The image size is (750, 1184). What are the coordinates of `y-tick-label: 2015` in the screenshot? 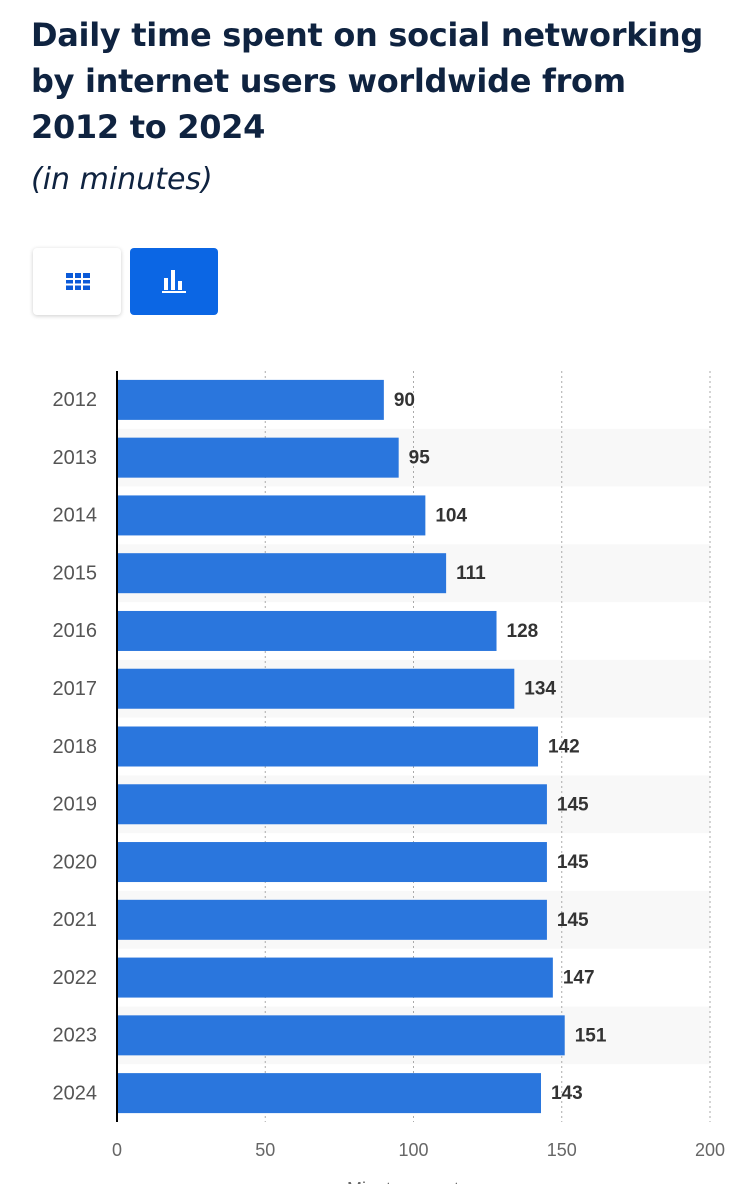 It's located at (75, 573).